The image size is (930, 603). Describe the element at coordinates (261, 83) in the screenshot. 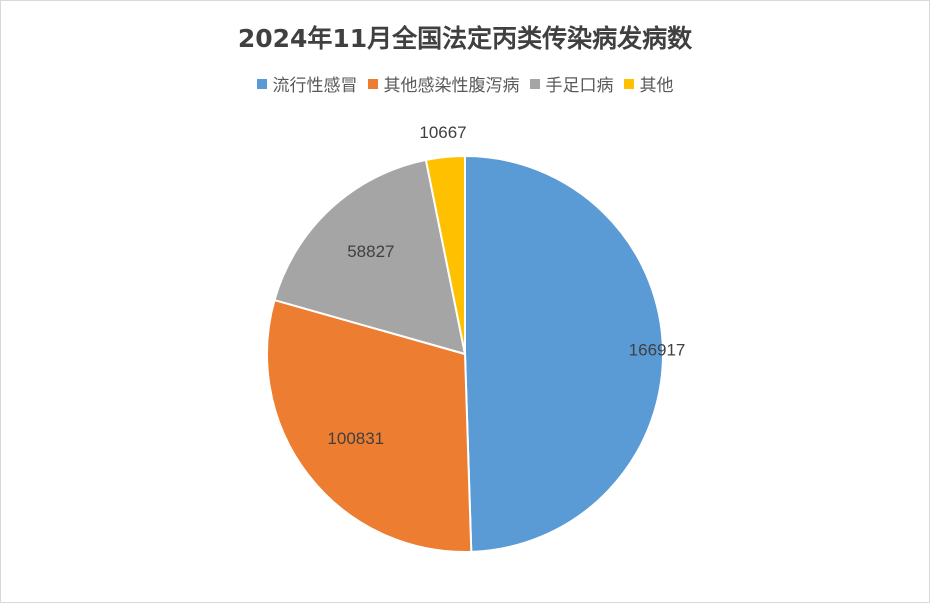

I see `legend-swatch-flu` at that location.